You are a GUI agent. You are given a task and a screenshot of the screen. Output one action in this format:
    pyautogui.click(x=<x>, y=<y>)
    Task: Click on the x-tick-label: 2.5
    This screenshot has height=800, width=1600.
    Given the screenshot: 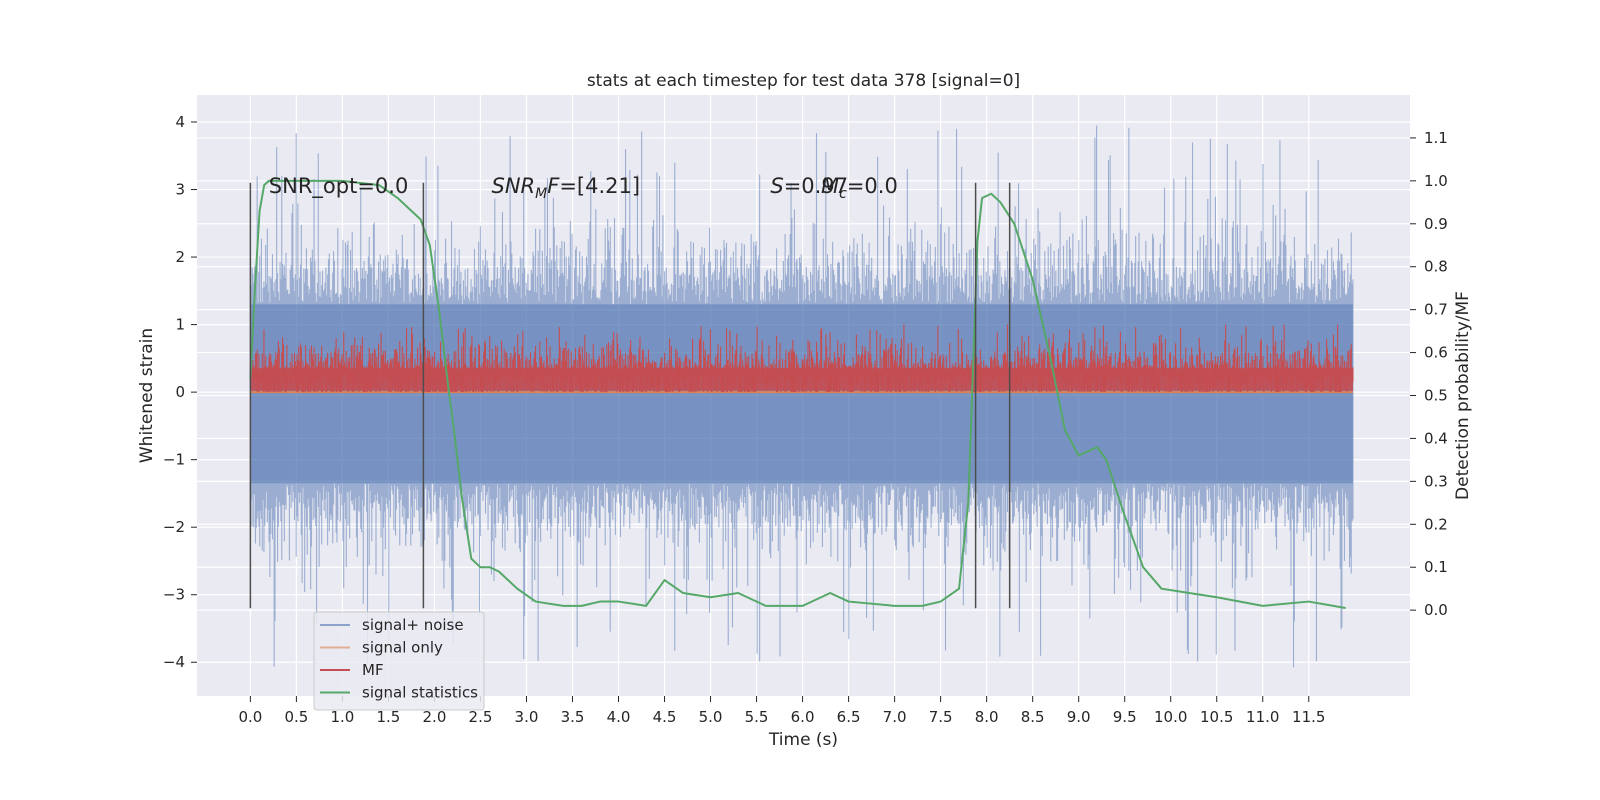 What is the action you would take?
    pyautogui.click(x=481, y=717)
    